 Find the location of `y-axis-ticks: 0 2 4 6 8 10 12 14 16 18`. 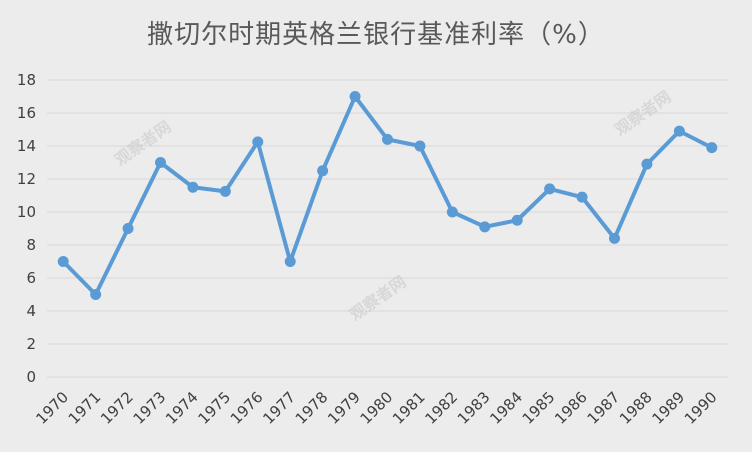

y-axis-ticks: 0 2 4 6 8 10 12 14 16 18 is located at coordinates (26, 228).